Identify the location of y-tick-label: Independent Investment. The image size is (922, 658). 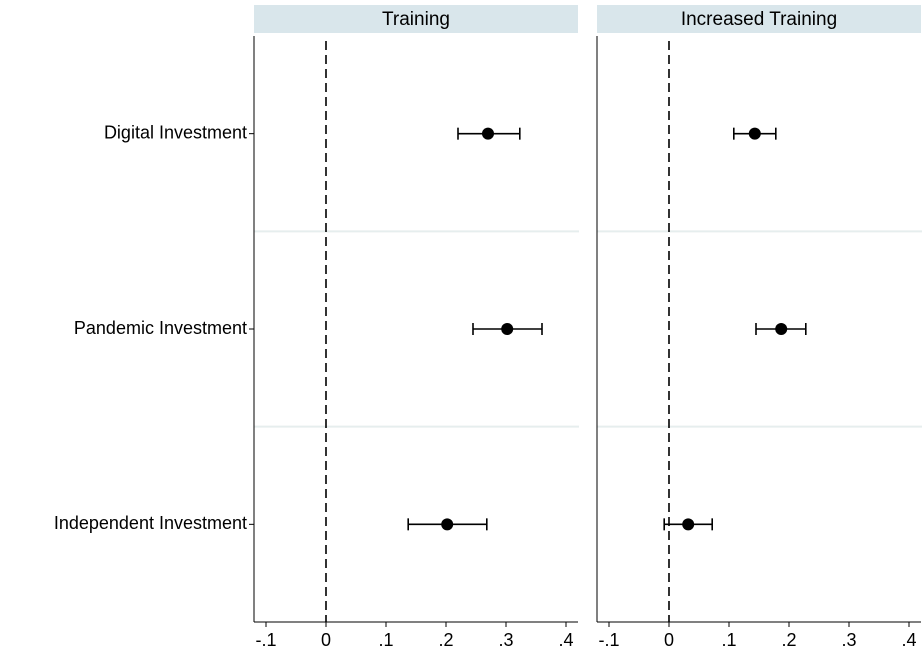
(150, 523).